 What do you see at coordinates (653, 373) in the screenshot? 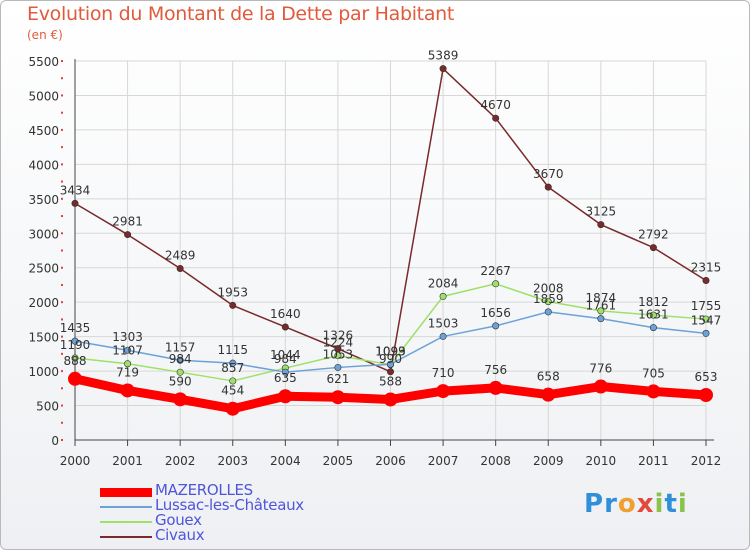
I see `data-label: 705` at bounding box center [653, 373].